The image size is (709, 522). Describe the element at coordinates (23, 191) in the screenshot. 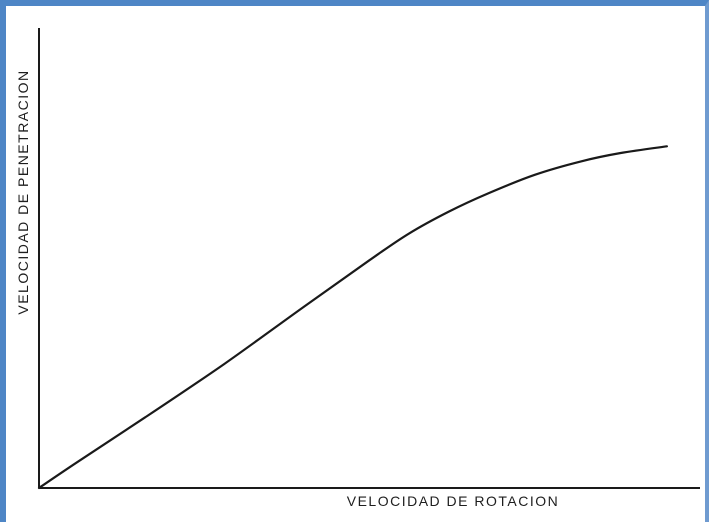

I see `y-axis-title: VELOCIDAD DE PENETRACION` at that location.